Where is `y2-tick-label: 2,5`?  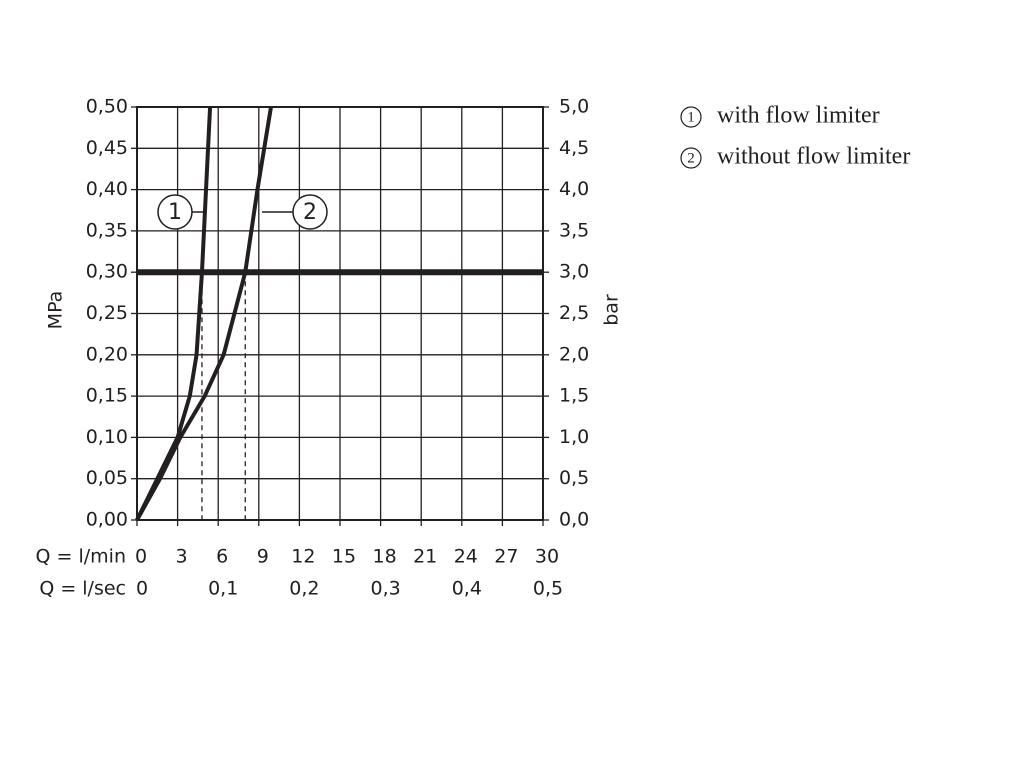
y2-tick-label: 2,5 is located at coordinates (574, 313).